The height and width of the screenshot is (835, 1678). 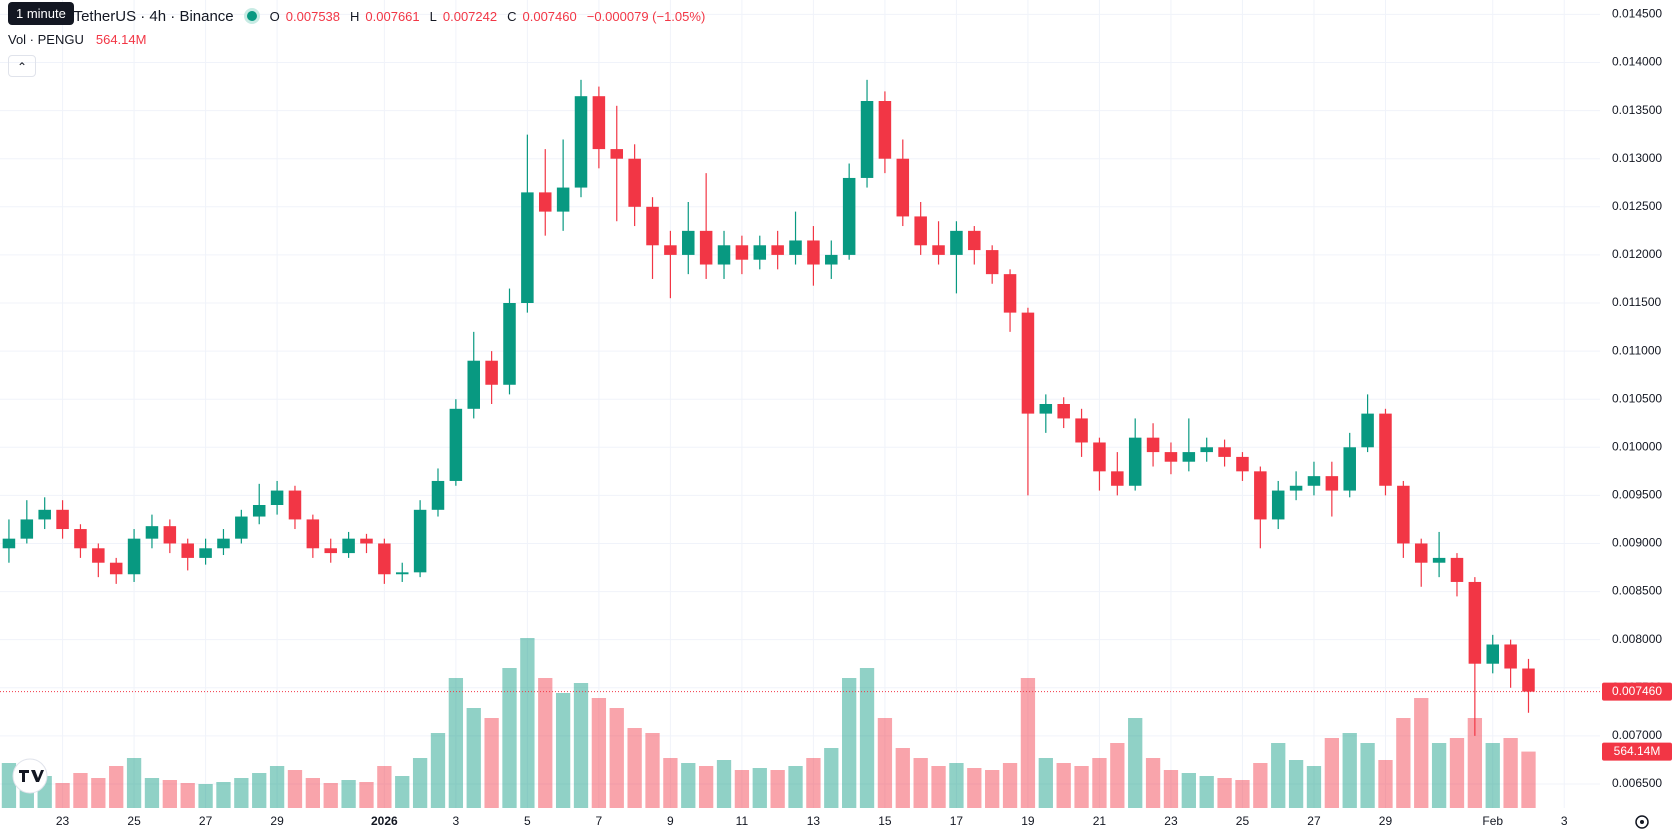 I want to click on y-tick-label: 0.012500, so click(x=1637, y=206).